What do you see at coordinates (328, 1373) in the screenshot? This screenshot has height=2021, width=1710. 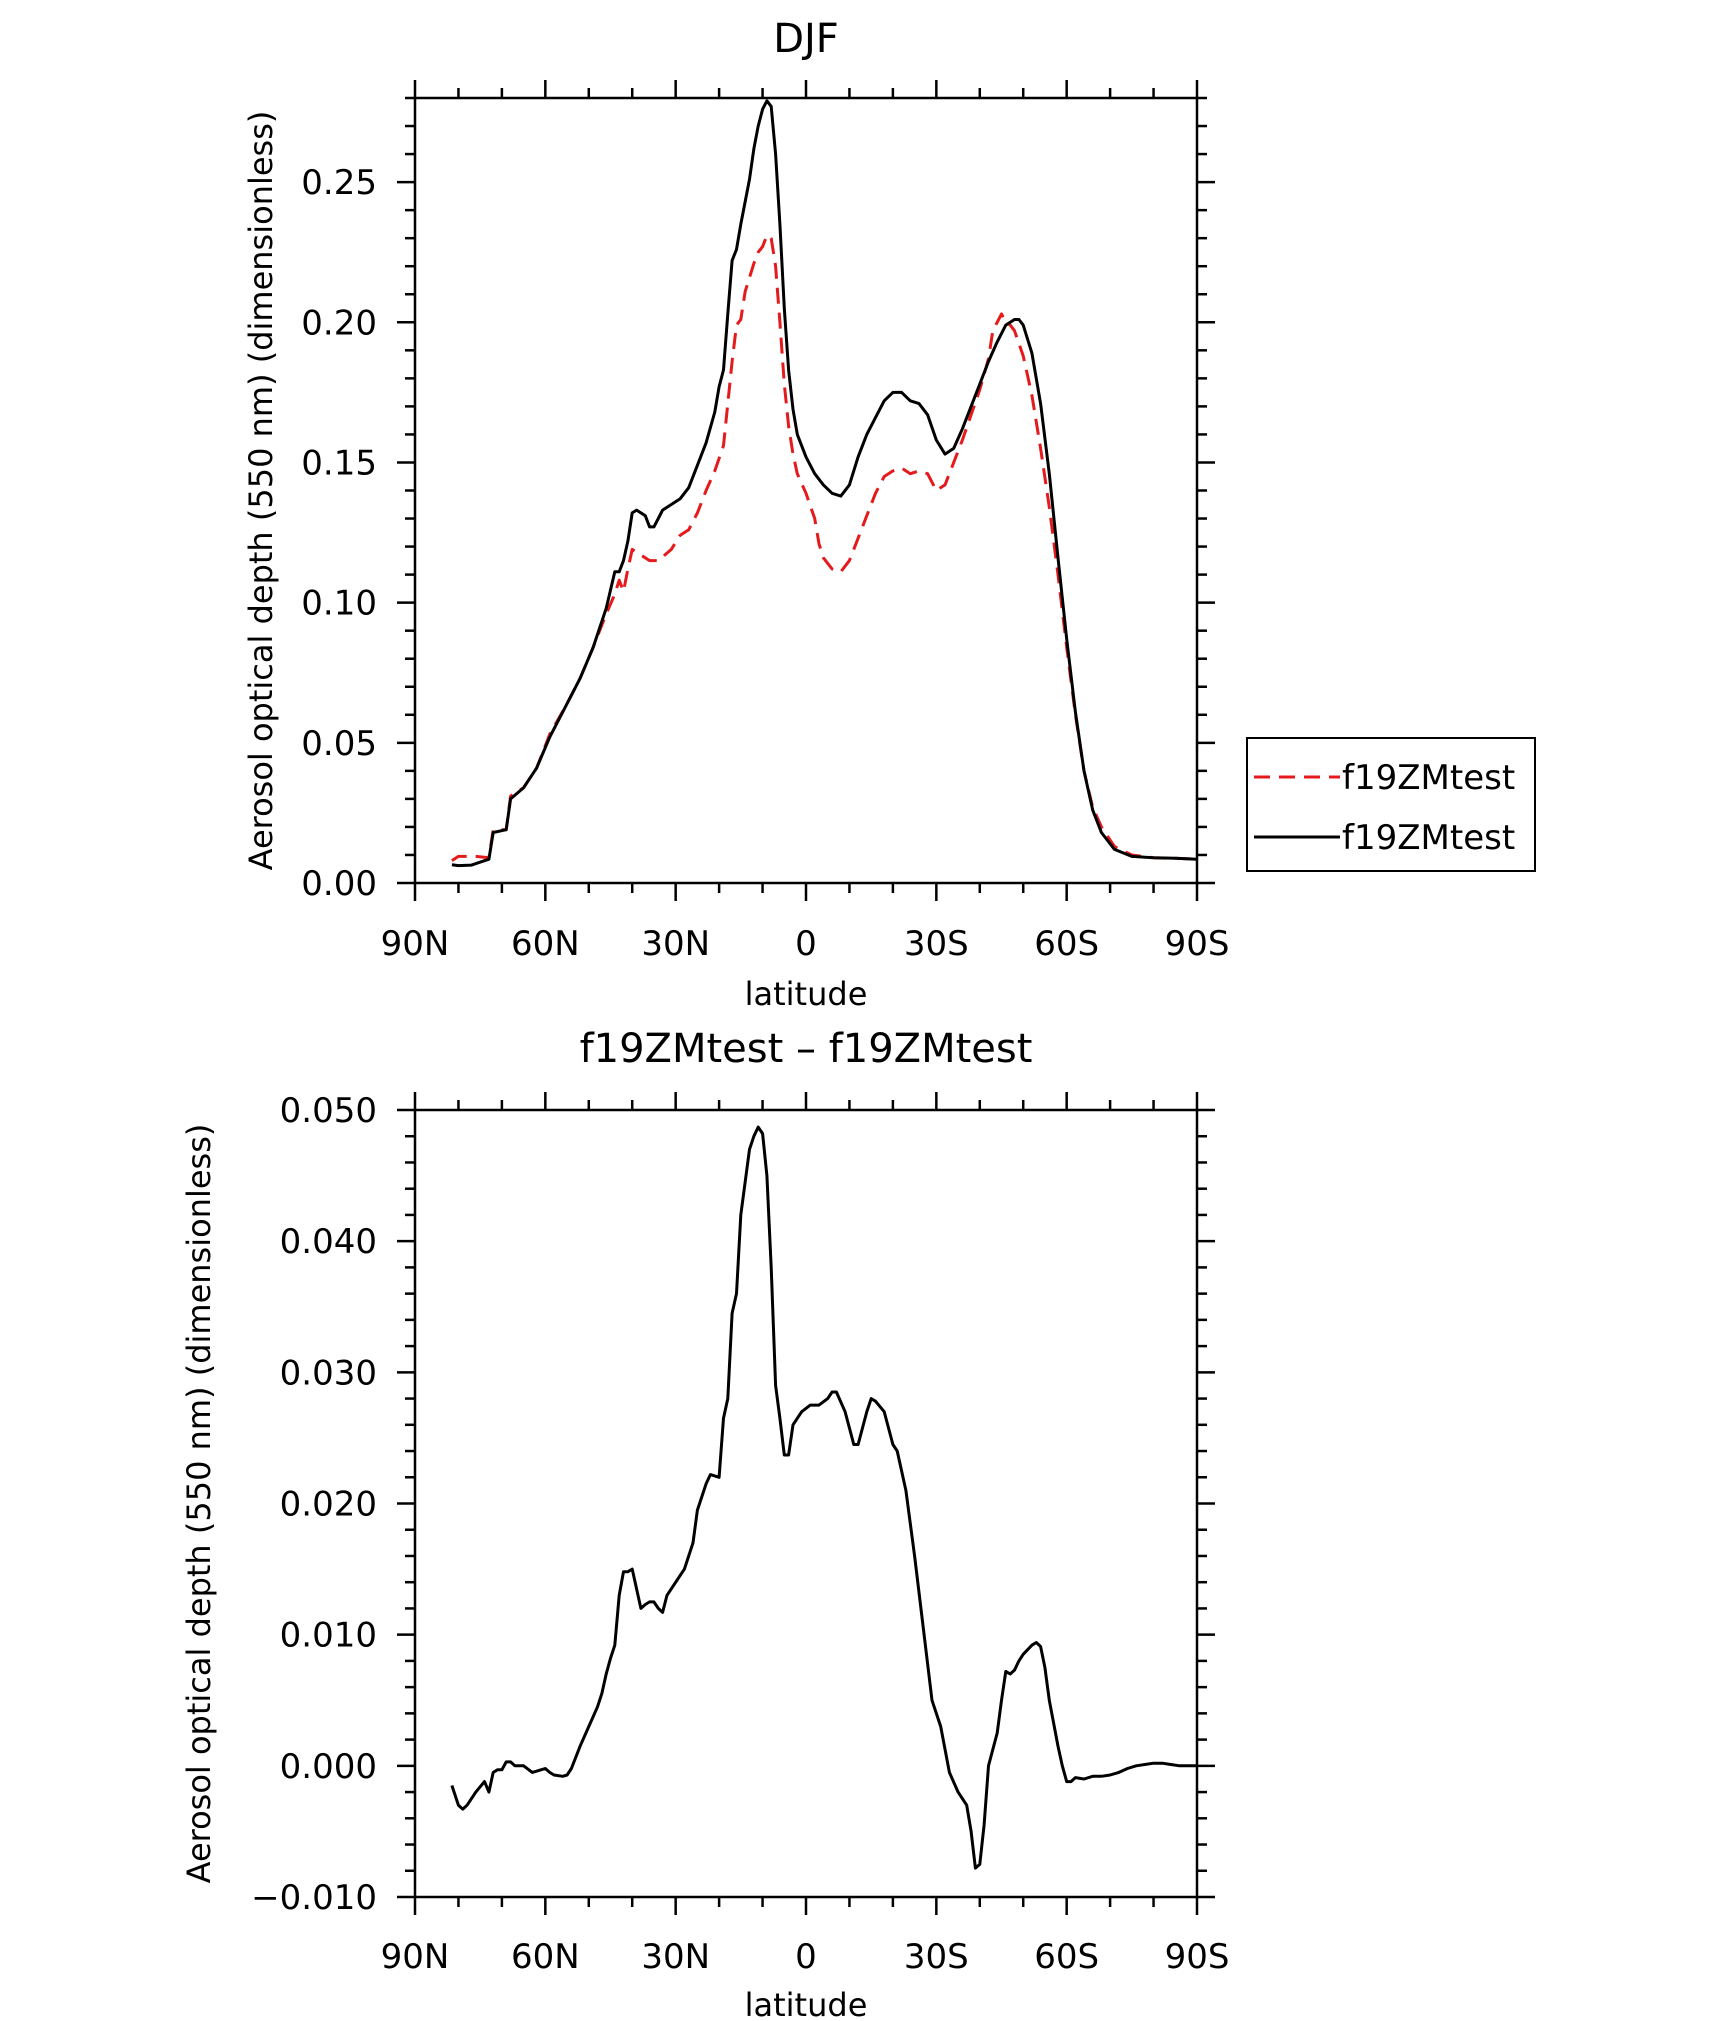 I see `y-tick-label: 0.030` at bounding box center [328, 1373].